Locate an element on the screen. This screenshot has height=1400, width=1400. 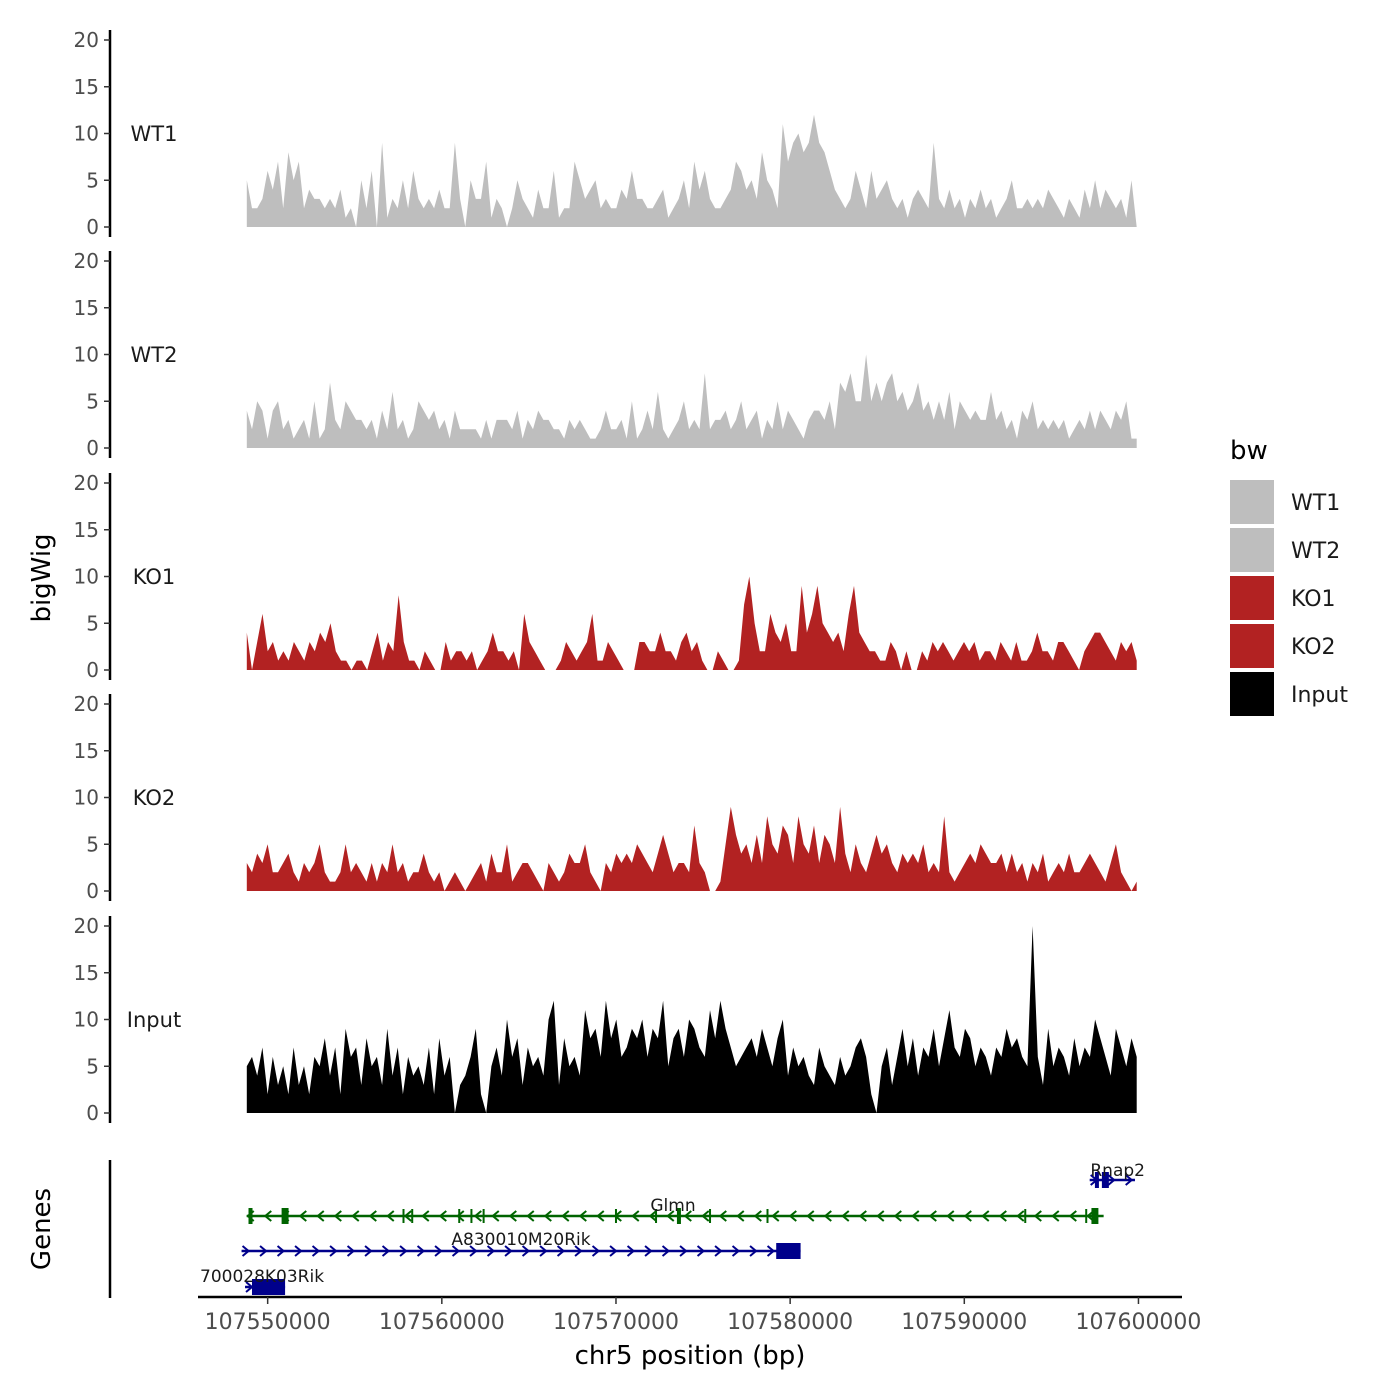
track-label-input: Input is located at coordinates (154, 1020).